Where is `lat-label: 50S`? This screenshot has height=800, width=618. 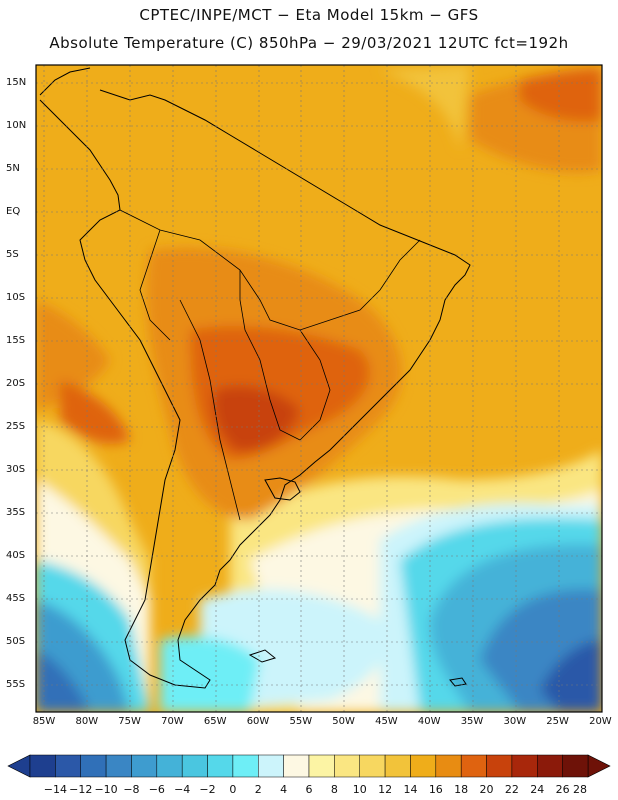
lat-label: 50S is located at coordinates (16, 641).